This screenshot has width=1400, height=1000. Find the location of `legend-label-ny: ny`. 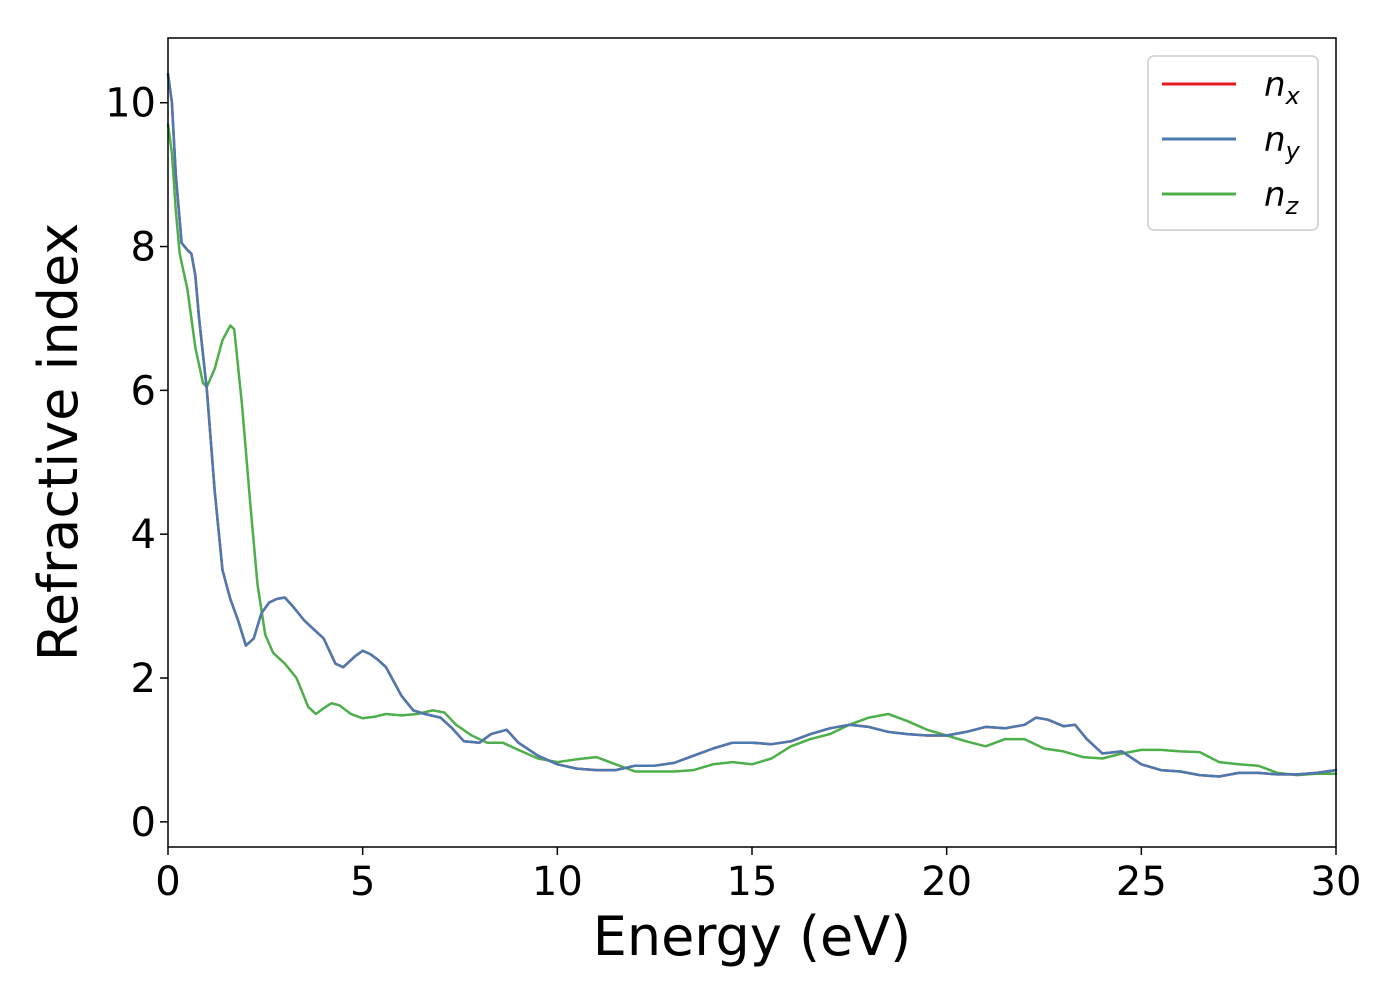

legend-label-ny: ny is located at coordinates (1282, 142).